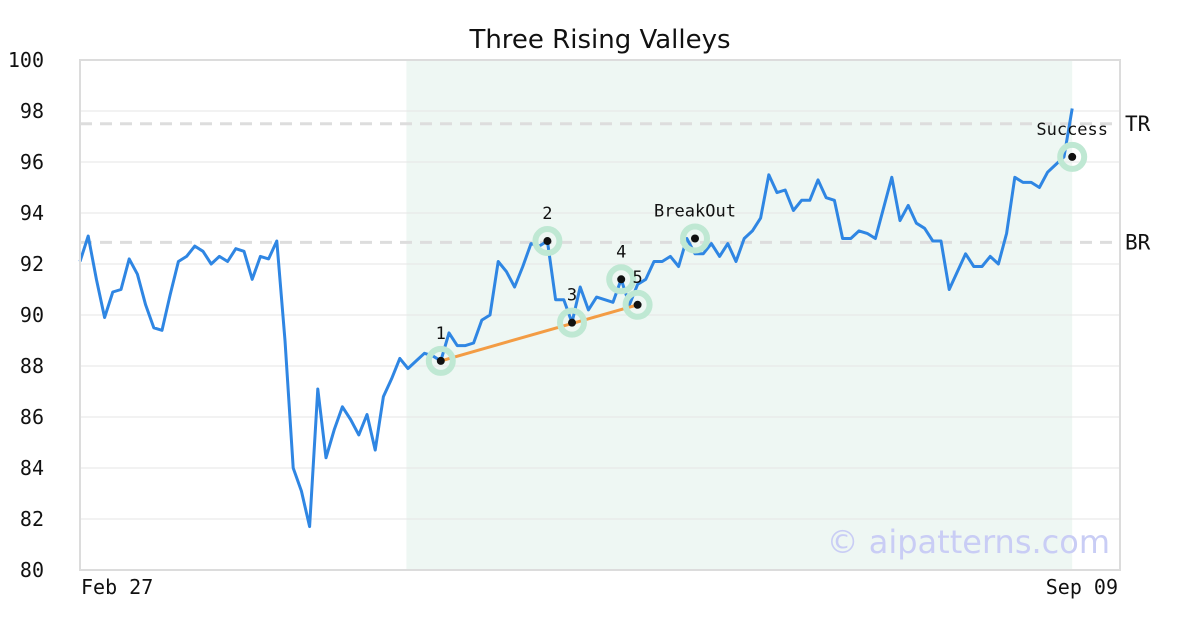 The width and height of the screenshot is (1200, 630). What do you see at coordinates (32, 468) in the screenshot?
I see `y-tick-label: 84` at bounding box center [32, 468].